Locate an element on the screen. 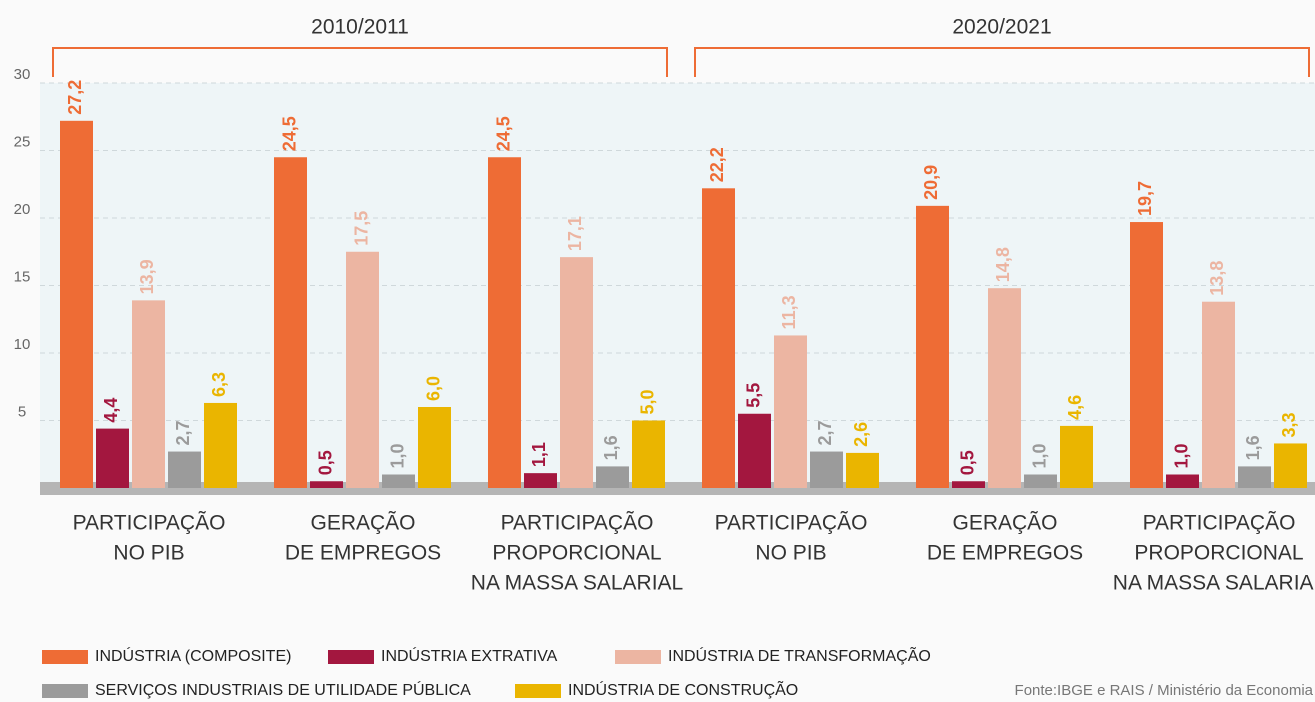  value-label: 17,1 is located at coordinates (575, 233).